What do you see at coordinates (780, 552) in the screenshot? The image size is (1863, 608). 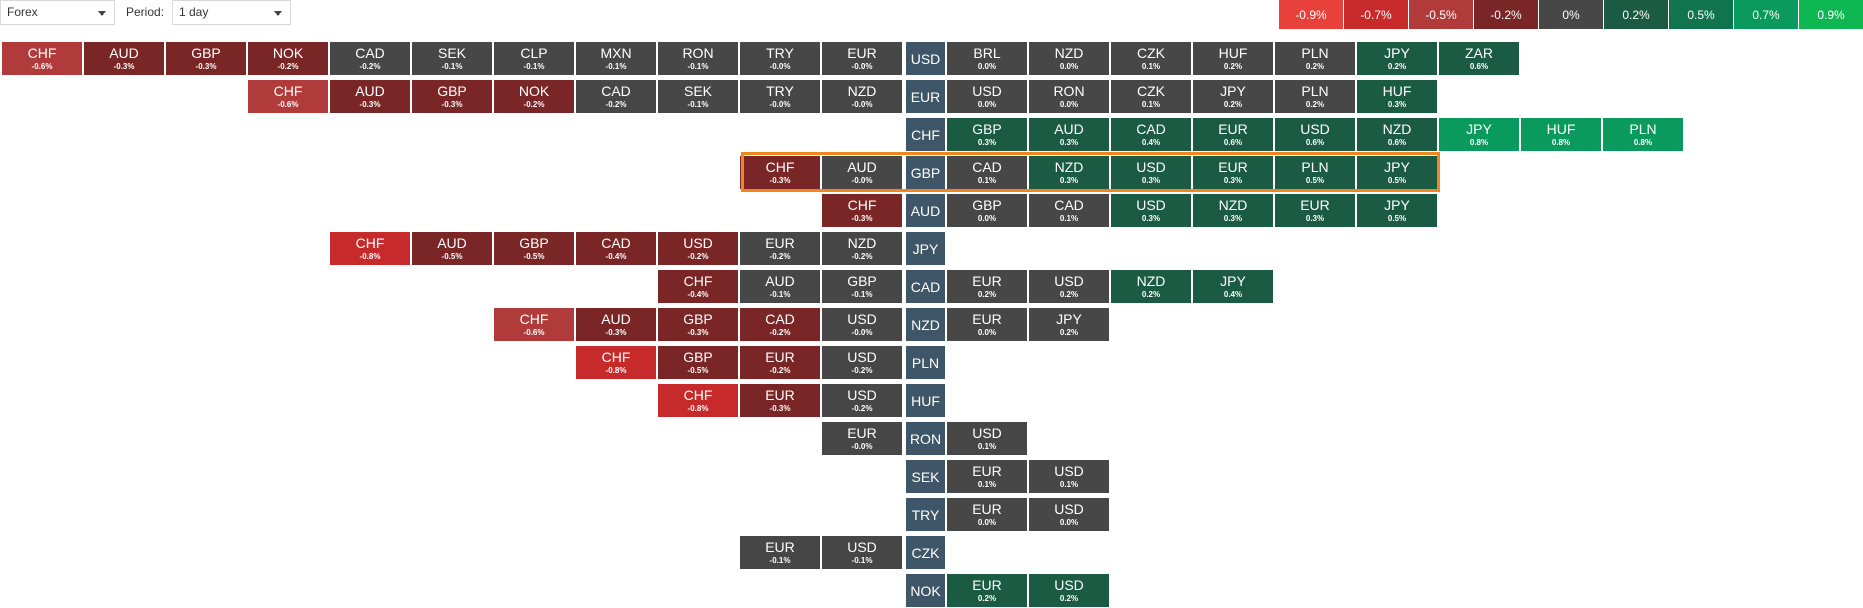 I see `pair-cell-eur: EUR -0.1%` at bounding box center [780, 552].